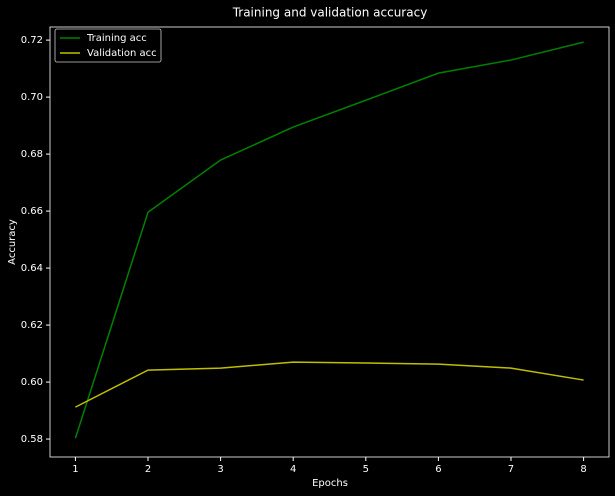 This screenshot has height=496, width=615. Describe the element at coordinates (293, 469) in the screenshot. I see `x-tick-label: 4` at that location.